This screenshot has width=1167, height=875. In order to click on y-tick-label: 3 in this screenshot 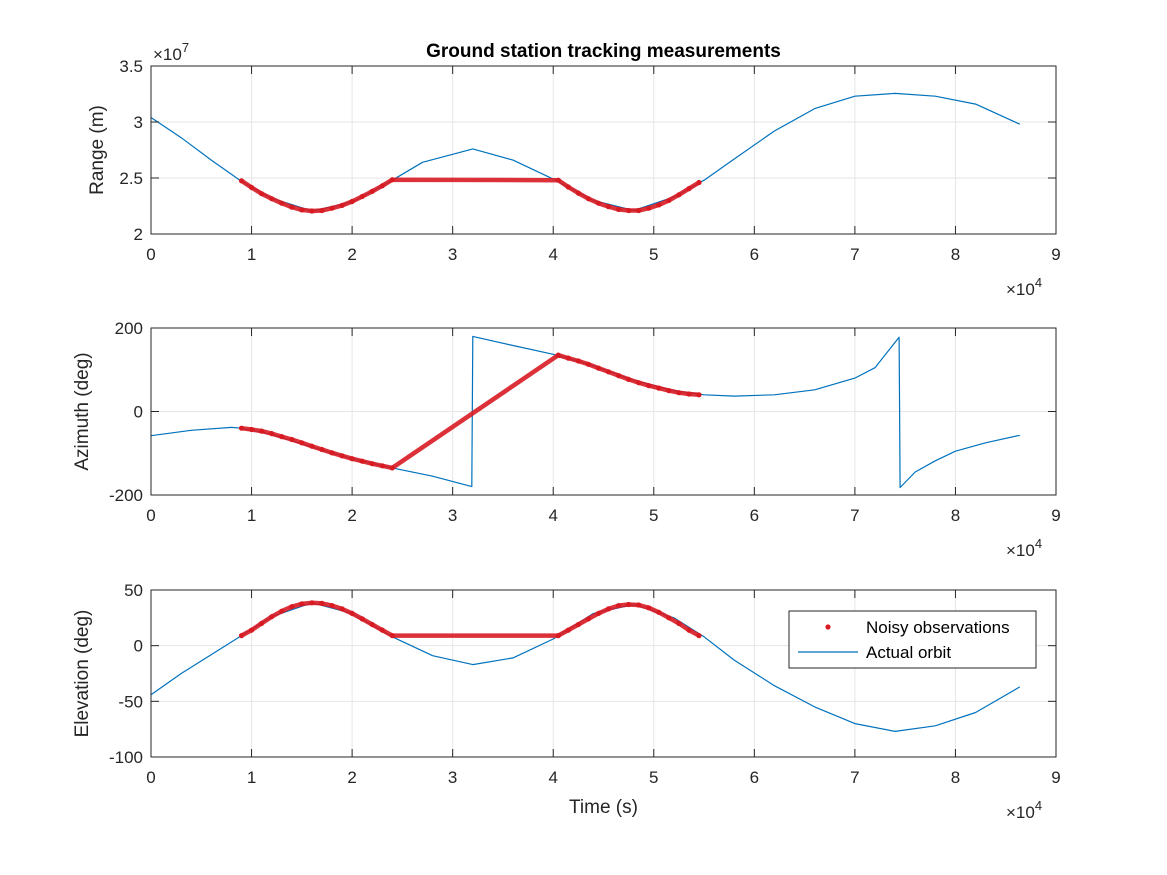, I will do `click(138, 122)`.